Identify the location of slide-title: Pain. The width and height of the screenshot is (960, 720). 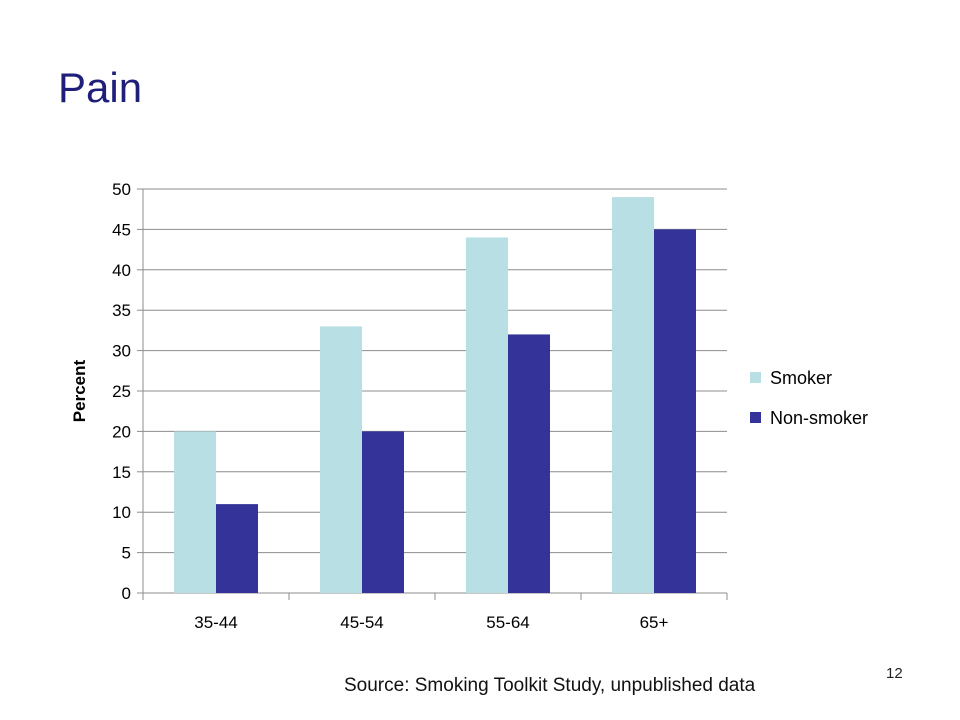
(100, 87).